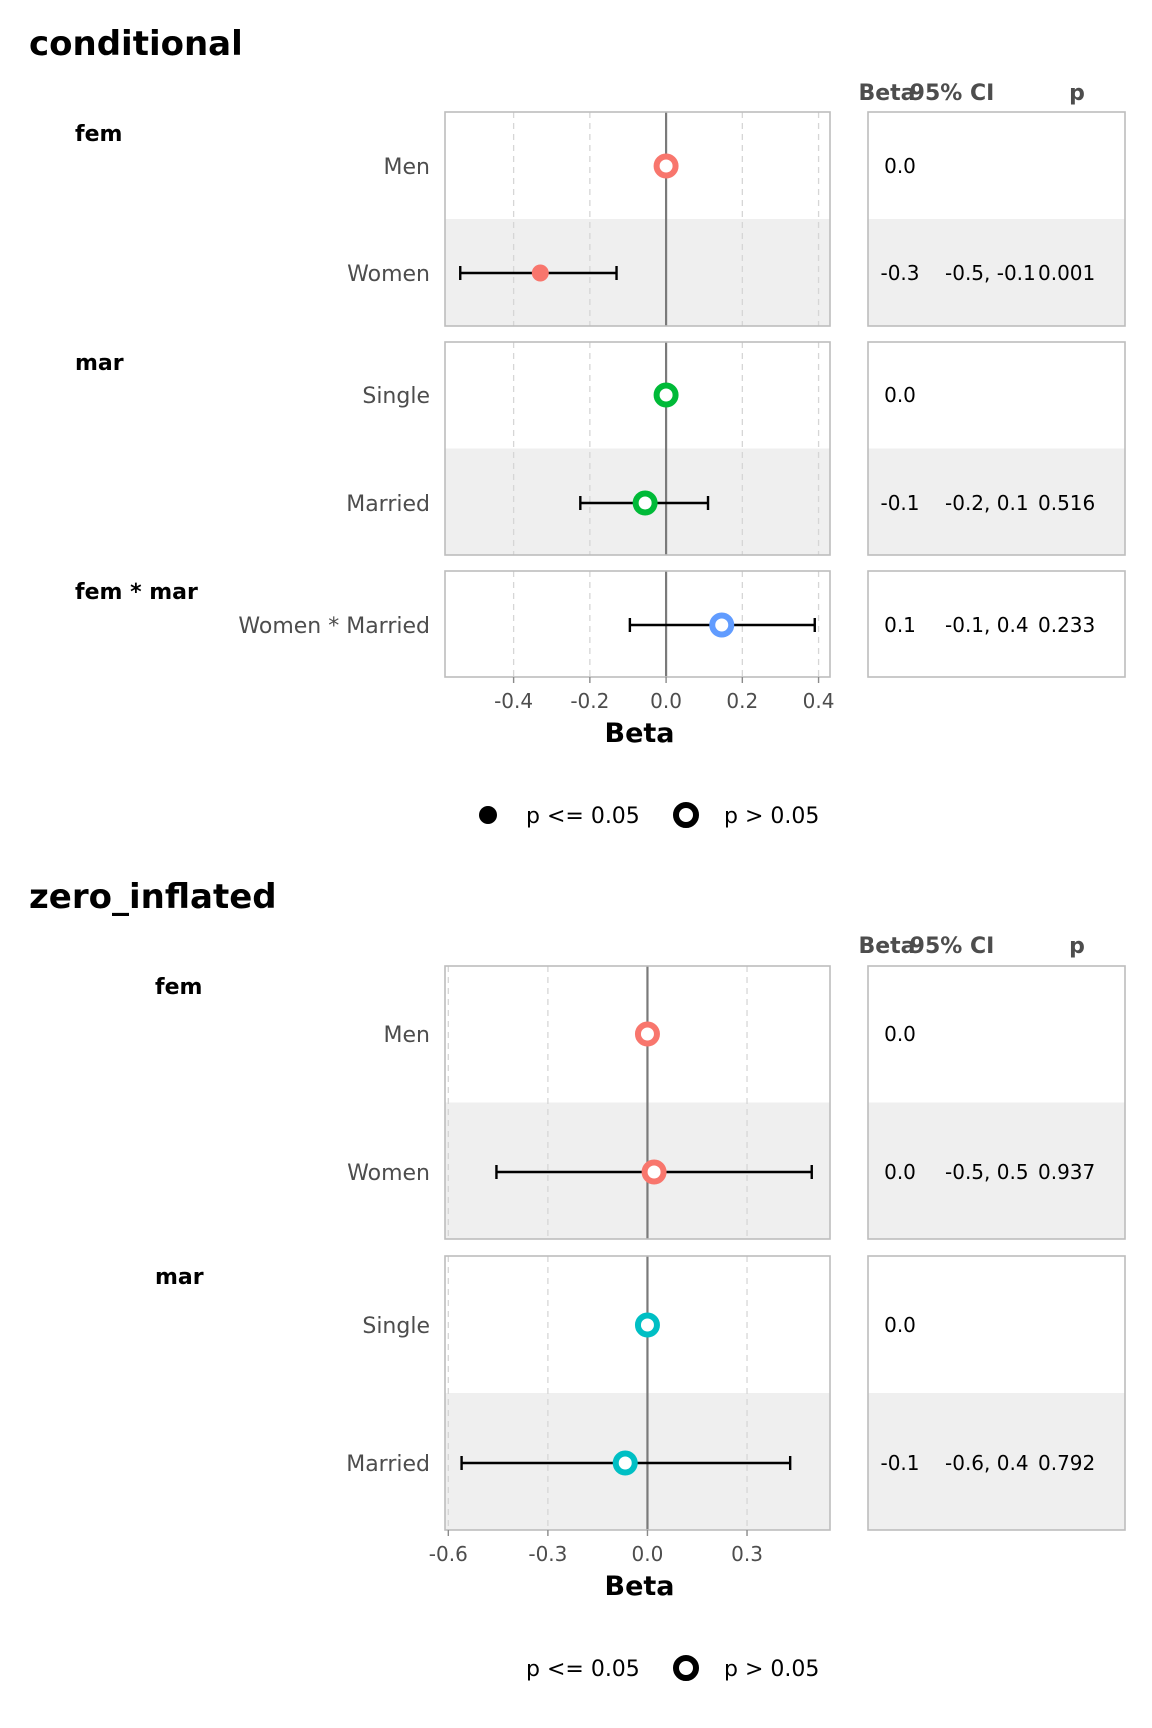  Describe the element at coordinates (540, 273) in the screenshot. I see `estimate-point-filled` at that location.